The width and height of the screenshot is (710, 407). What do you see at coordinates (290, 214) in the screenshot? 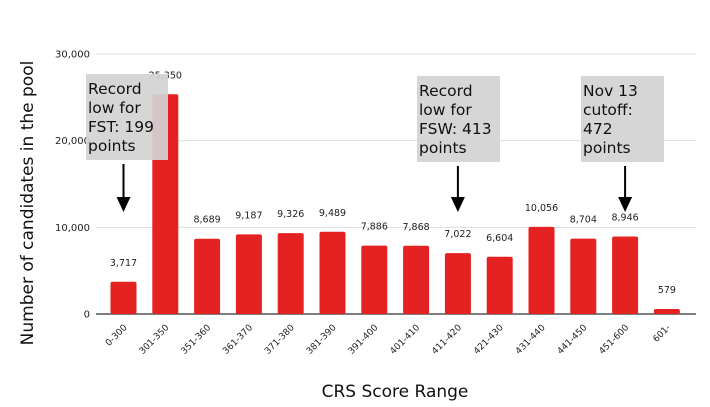
I see `data-label: 9,326` at bounding box center [290, 214].